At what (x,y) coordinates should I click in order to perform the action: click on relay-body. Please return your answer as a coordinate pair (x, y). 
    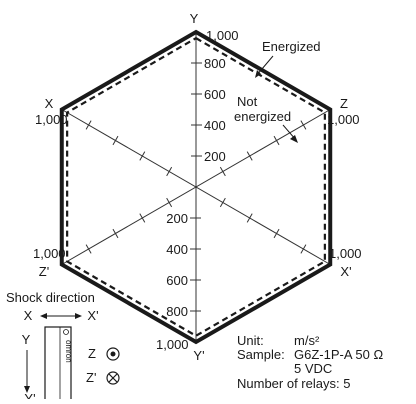
    Looking at the image, I should click on (58, 364).